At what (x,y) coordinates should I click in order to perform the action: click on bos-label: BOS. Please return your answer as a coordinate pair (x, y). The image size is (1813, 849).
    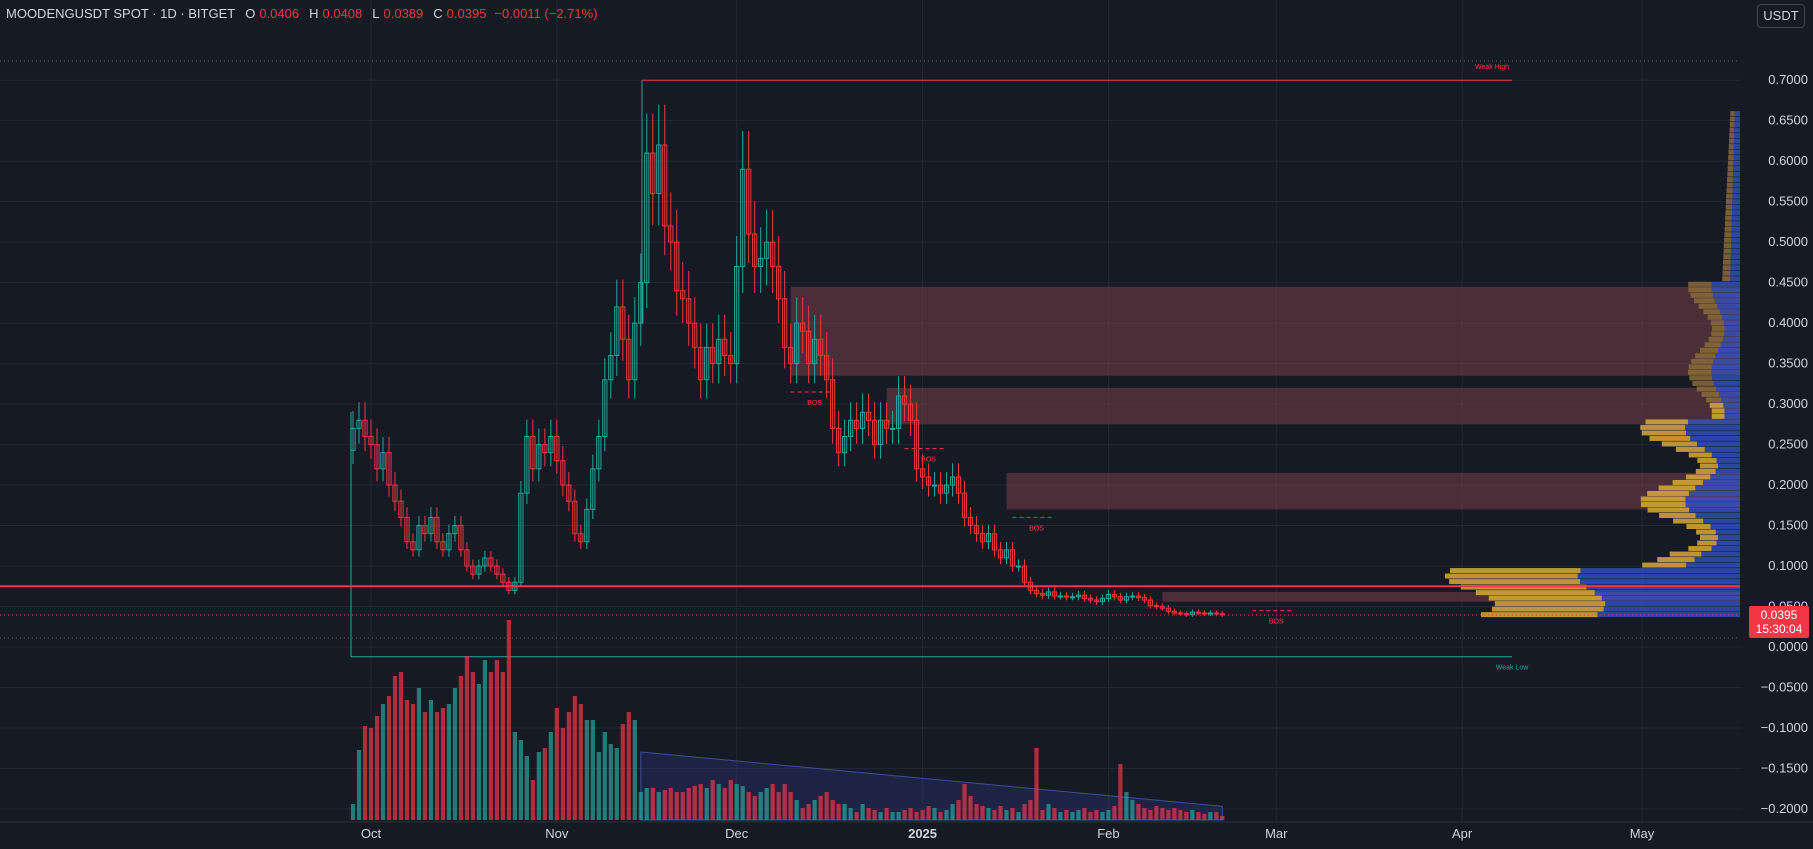
    Looking at the image, I should click on (1276, 622).